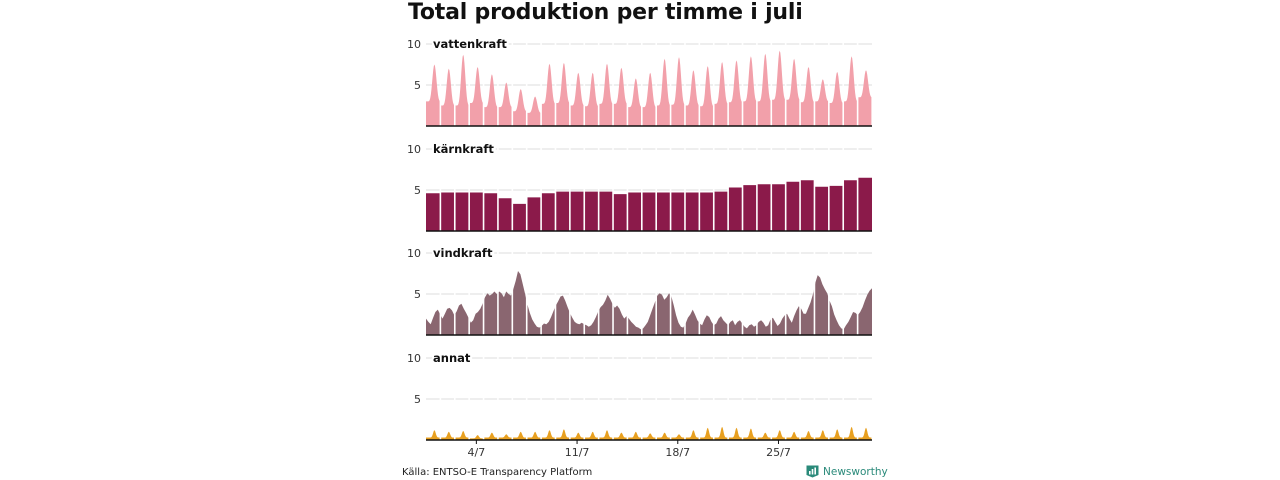 The image size is (1280, 480). Describe the element at coordinates (677, 452) in the screenshot. I see `x-tick-label: 18/7` at that location.